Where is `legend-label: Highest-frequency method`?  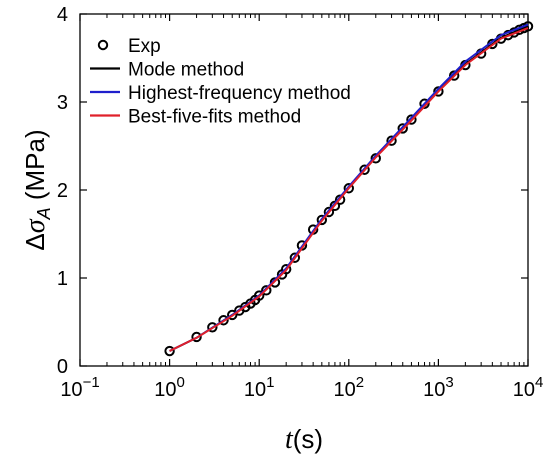 legend-label: Highest-frequency method is located at coordinates (239, 93).